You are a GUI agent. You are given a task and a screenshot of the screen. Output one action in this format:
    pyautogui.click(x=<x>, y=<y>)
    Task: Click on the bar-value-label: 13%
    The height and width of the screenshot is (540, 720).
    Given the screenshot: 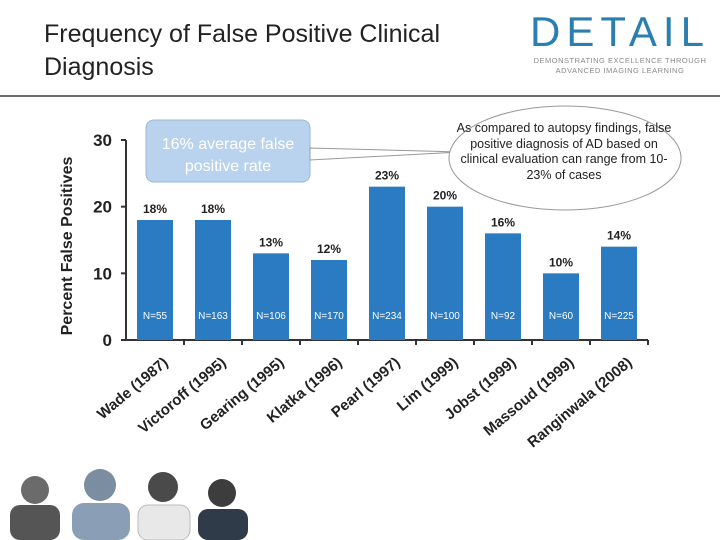 What is the action you would take?
    pyautogui.click(x=271, y=242)
    